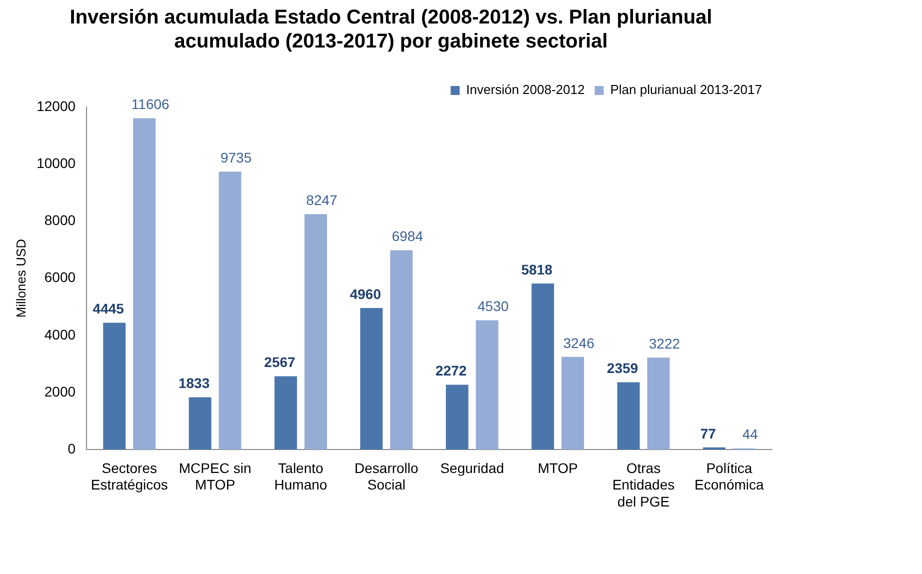 The image size is (922, 574). What do you see at coordinates (60, 277) in the screenshot?
I see `y-tick-label: 6000` at bounding box center [60, 277].